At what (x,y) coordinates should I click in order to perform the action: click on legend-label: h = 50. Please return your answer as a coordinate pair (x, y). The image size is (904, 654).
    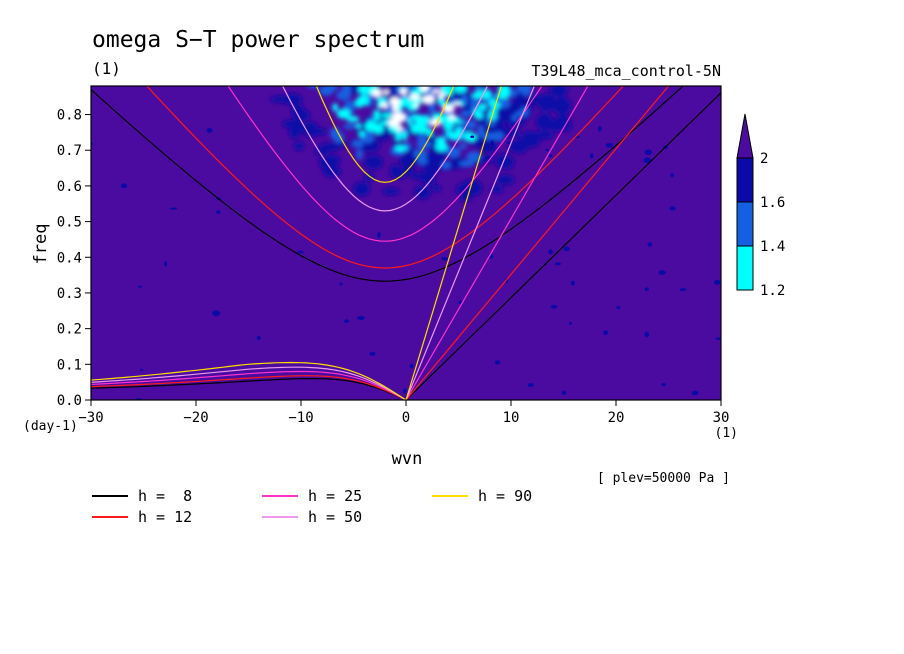
    Looking at the image, I should click on (335, 517).